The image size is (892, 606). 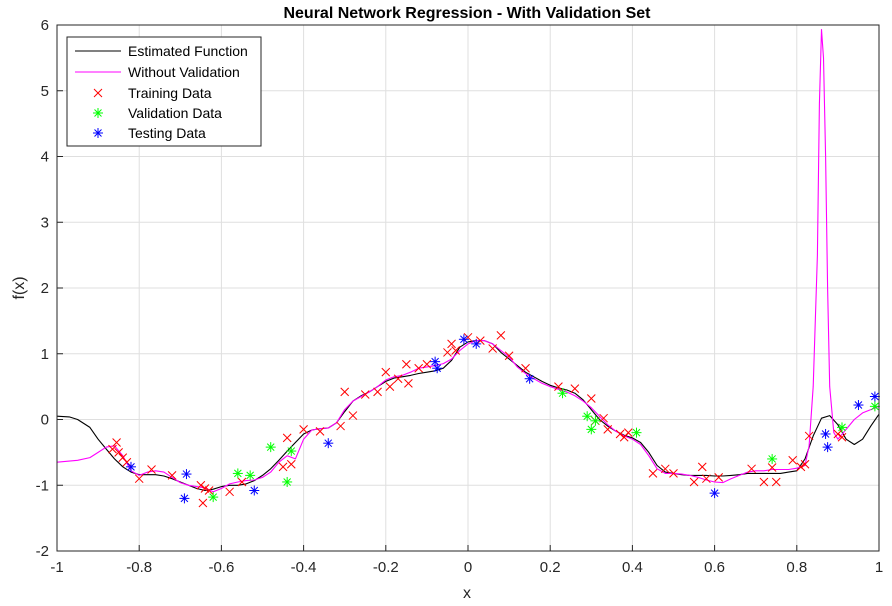 I want to click on x-tick-label: 0.4, so click(x=632, y=567).